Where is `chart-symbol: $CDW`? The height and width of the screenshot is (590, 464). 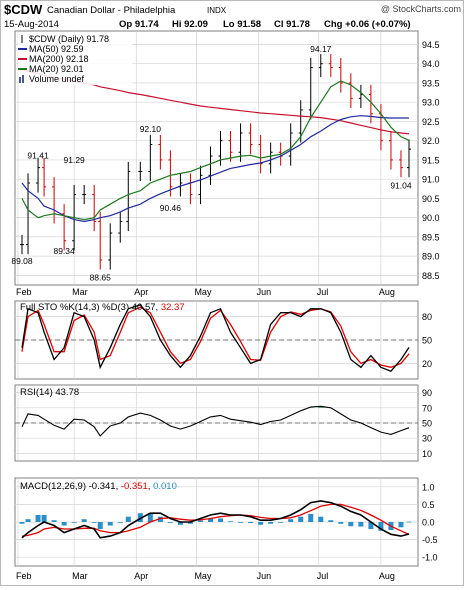 chart-symbol: $CDW is located at coordinates (23, 9).